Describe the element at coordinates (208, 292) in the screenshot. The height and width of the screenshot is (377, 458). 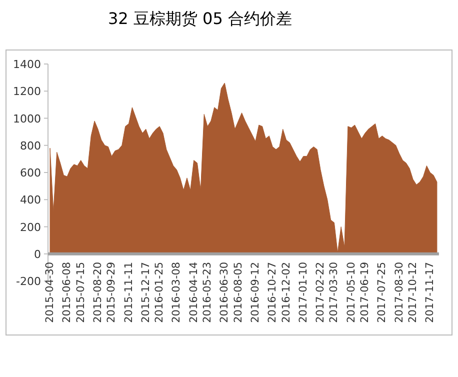
I see `x-tick-label: 2016-05-23` at that location.